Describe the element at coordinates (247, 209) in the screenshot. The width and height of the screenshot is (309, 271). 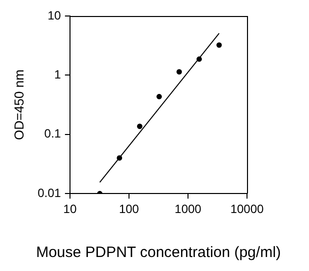
I see `x-tick-label: 10000` at that location.